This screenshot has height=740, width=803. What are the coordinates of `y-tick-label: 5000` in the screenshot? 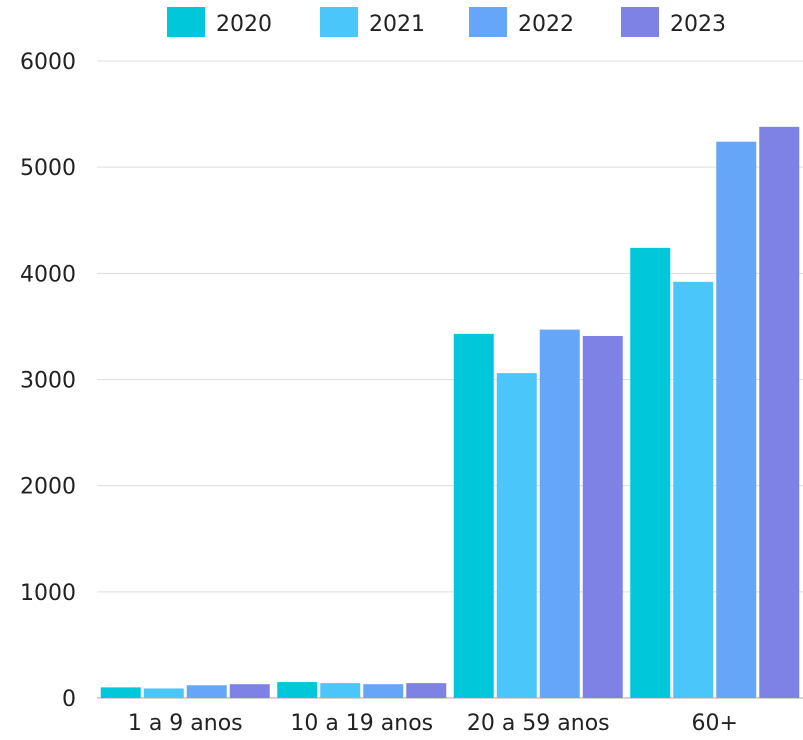 It's located at (48, 168).